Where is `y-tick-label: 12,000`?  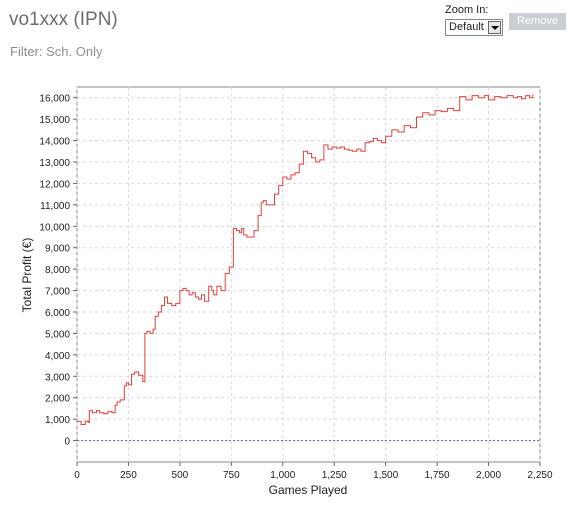 y-tick-label: 12,000 is located at coordinates (54, 184).